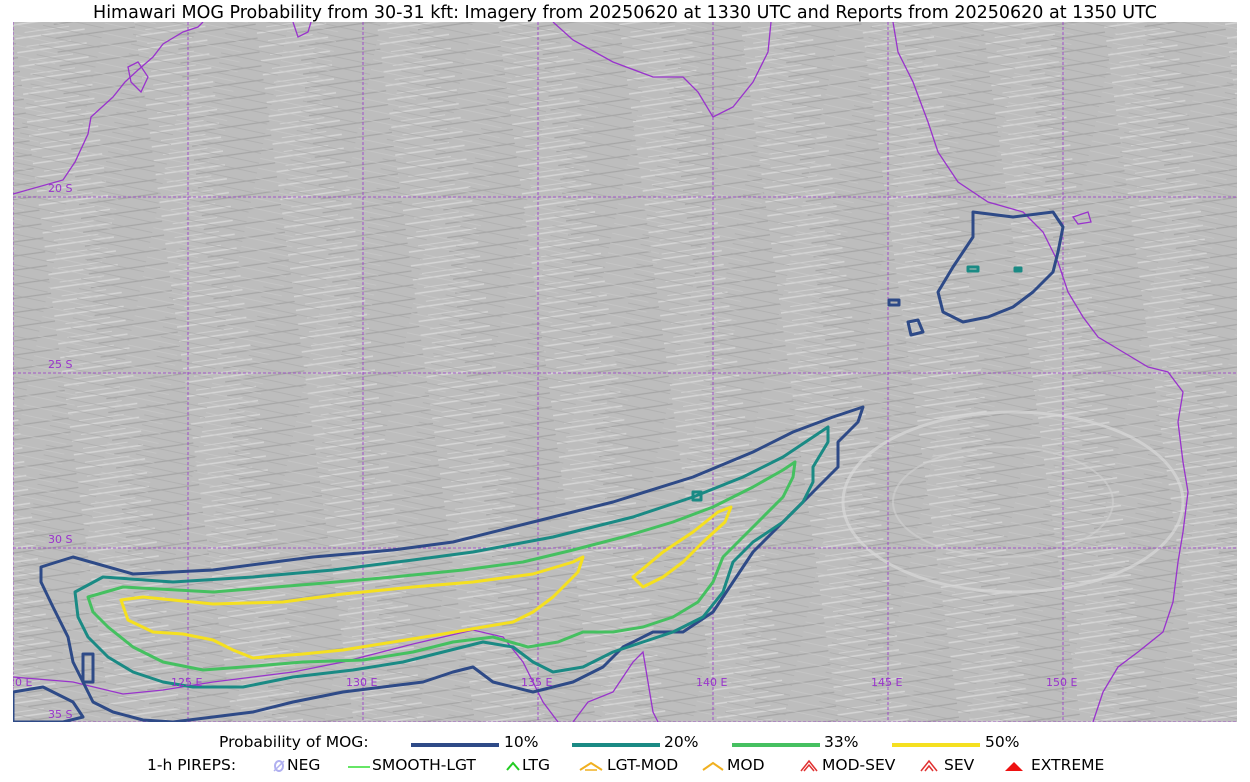  I want to click on lat-label-25s: 25 S, so click(60, 364).